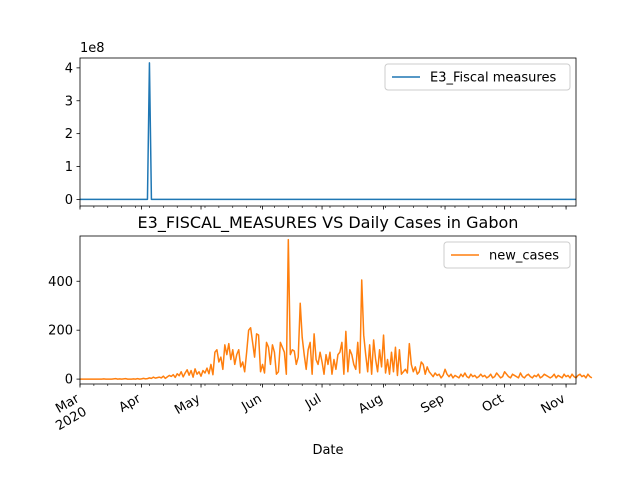 This screenshot has width=640, height=480. I want to click on top-y-tick-label: 2, so click(69, 134).